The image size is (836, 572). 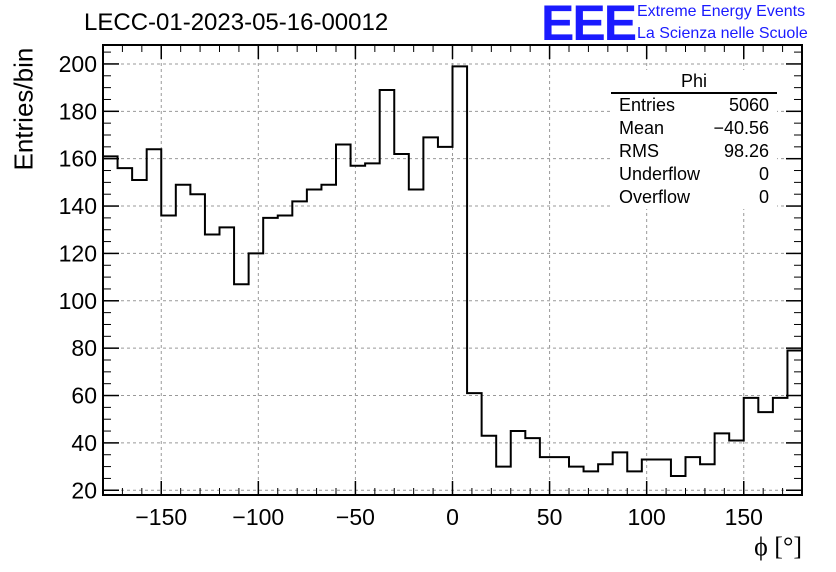 I want to click on y-tick-label: 40, so click(x=84, y=443).